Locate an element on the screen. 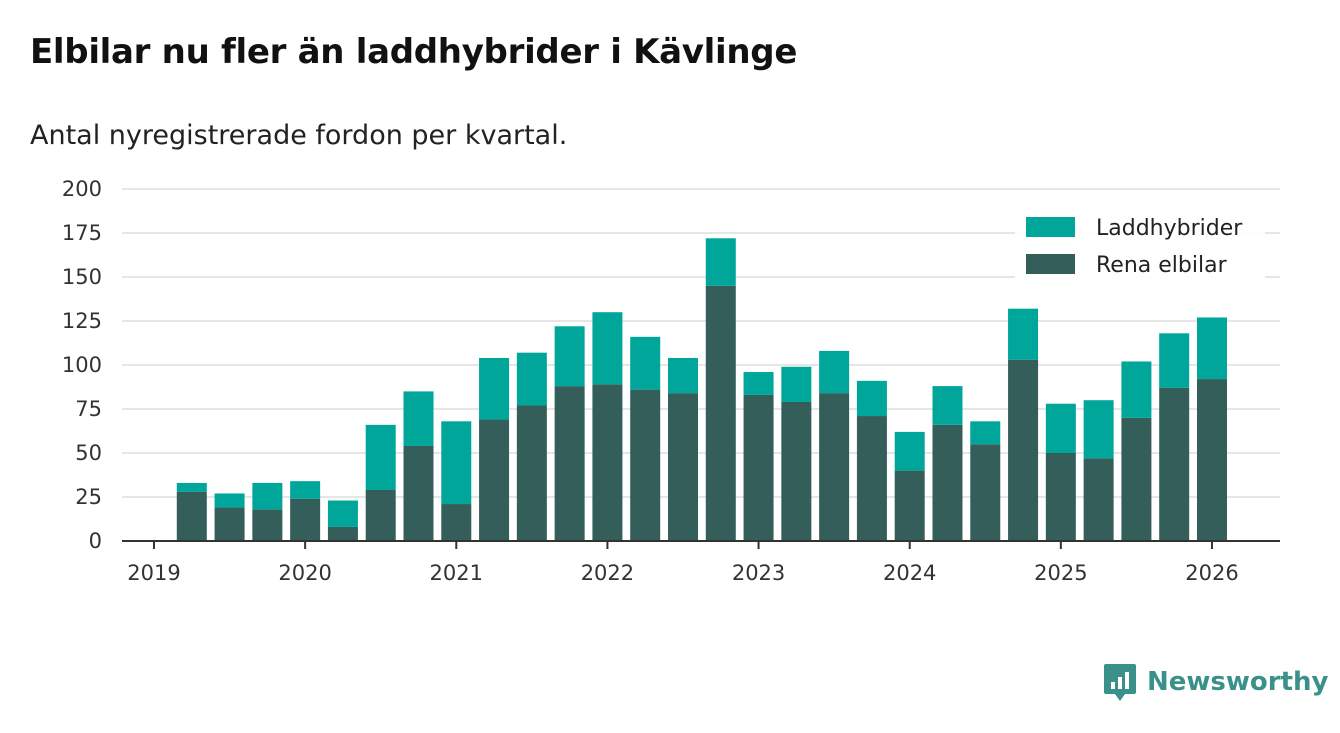  bar-laddhybrider-2024-Q3 is located at coordinates (985, 433).